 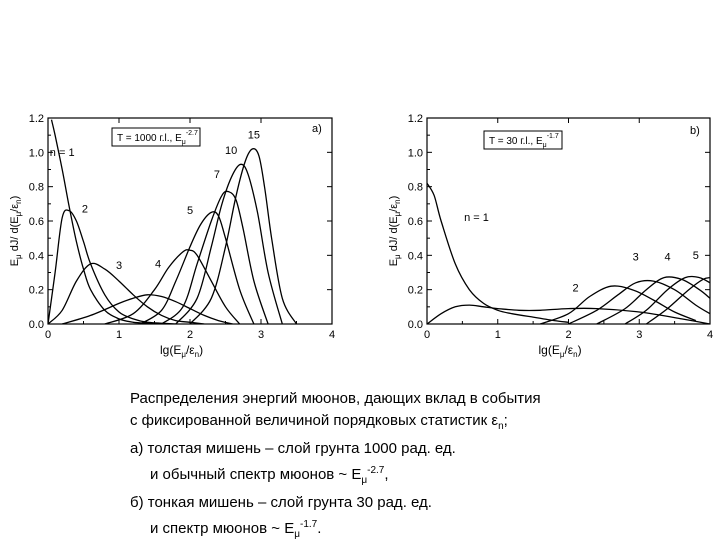 I want to click on caption-sub-6: μ, so click(x=297, y=534).